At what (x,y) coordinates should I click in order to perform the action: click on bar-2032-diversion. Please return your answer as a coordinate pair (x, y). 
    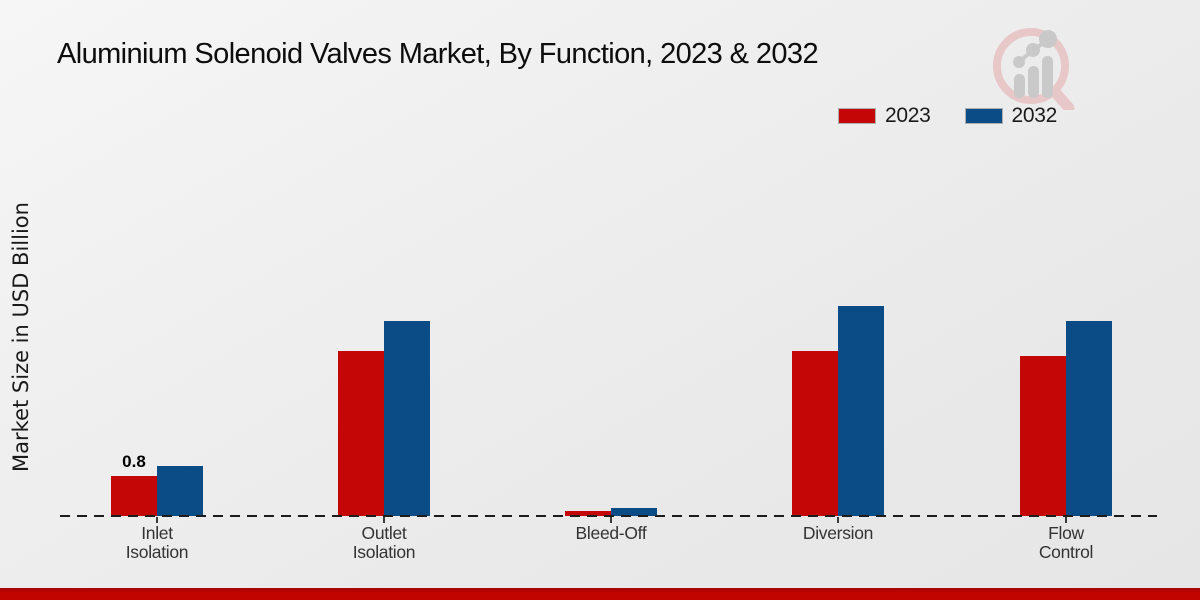
    Looking at the image, I should click on (861, 411).